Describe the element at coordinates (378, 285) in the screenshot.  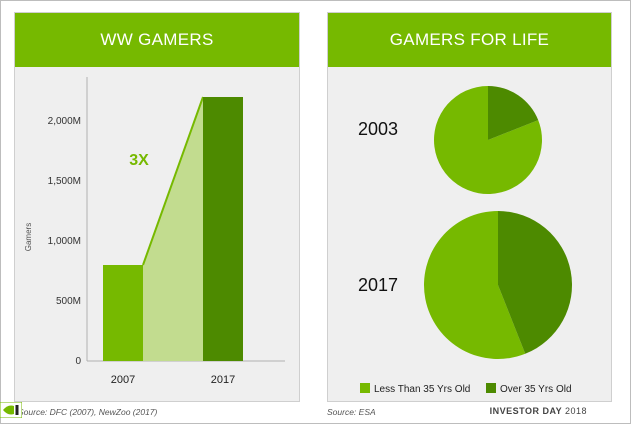
I see `pie-label: 2017` at that location.